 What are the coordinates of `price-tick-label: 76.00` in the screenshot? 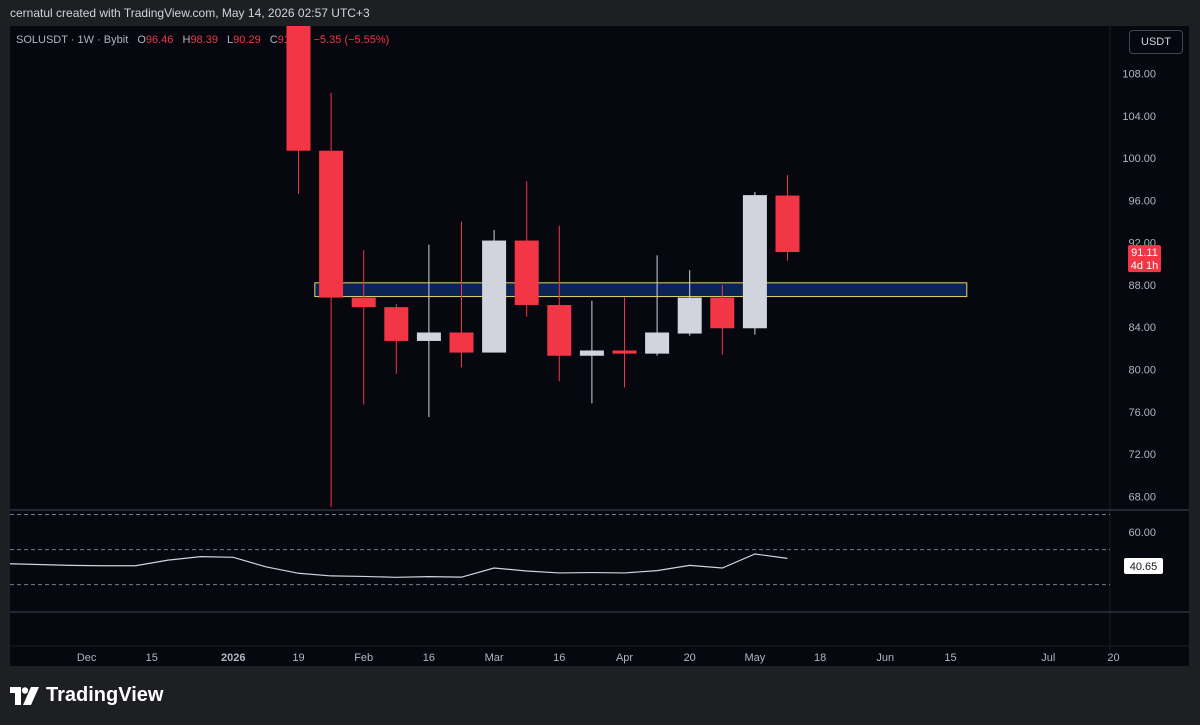 It's located at (1142, 413).